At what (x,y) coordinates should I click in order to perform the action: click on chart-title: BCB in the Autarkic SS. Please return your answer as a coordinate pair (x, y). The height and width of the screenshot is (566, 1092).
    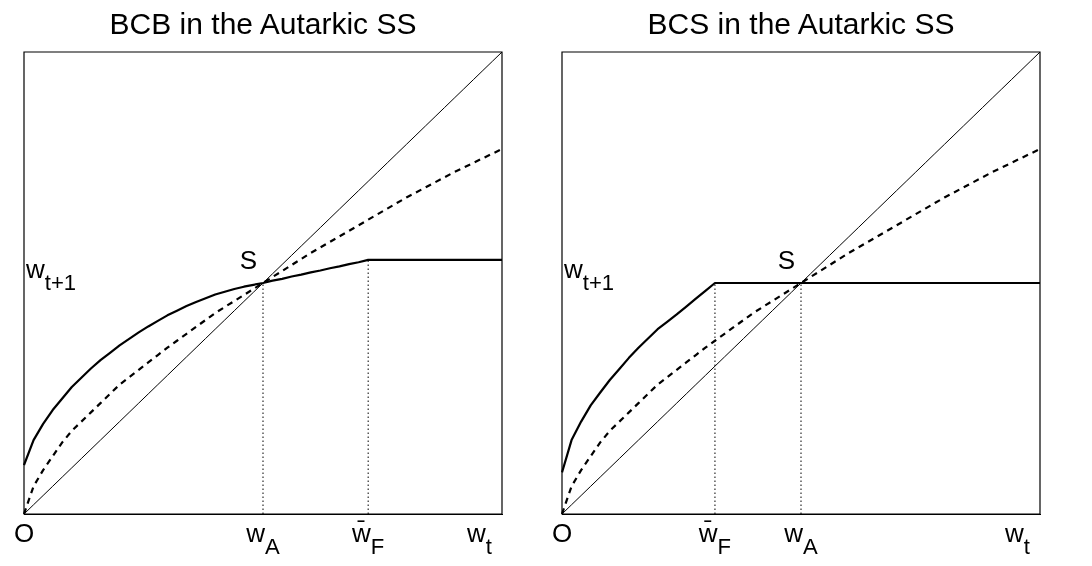
    Looking at the image, I should click on (263, 24).